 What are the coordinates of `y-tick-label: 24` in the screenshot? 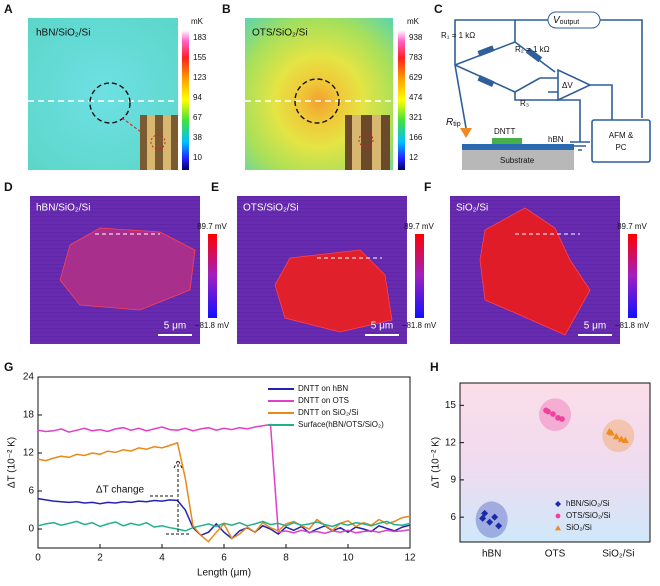 It's located at (29, 377).